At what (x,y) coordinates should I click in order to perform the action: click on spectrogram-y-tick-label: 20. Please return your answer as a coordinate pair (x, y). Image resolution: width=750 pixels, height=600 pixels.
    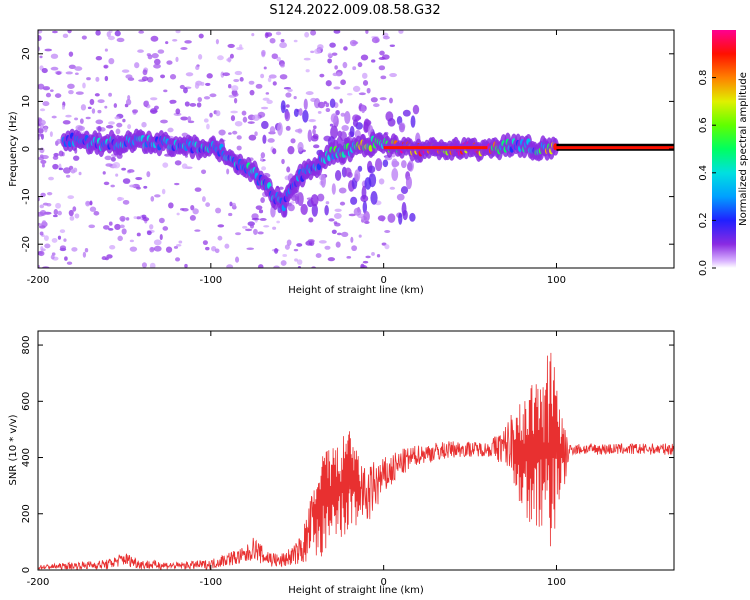
    Looking at the image, I should click on (26, 53).